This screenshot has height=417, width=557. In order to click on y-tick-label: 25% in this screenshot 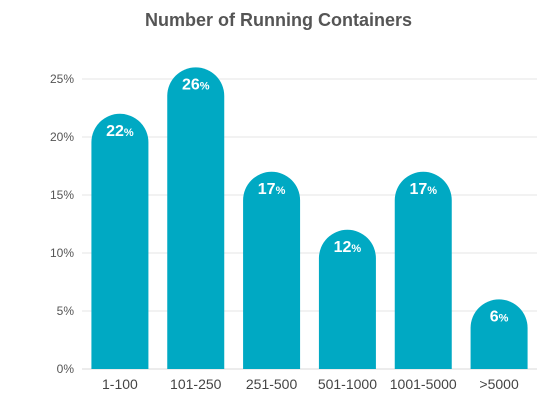, I will do `click(62, 79)`.